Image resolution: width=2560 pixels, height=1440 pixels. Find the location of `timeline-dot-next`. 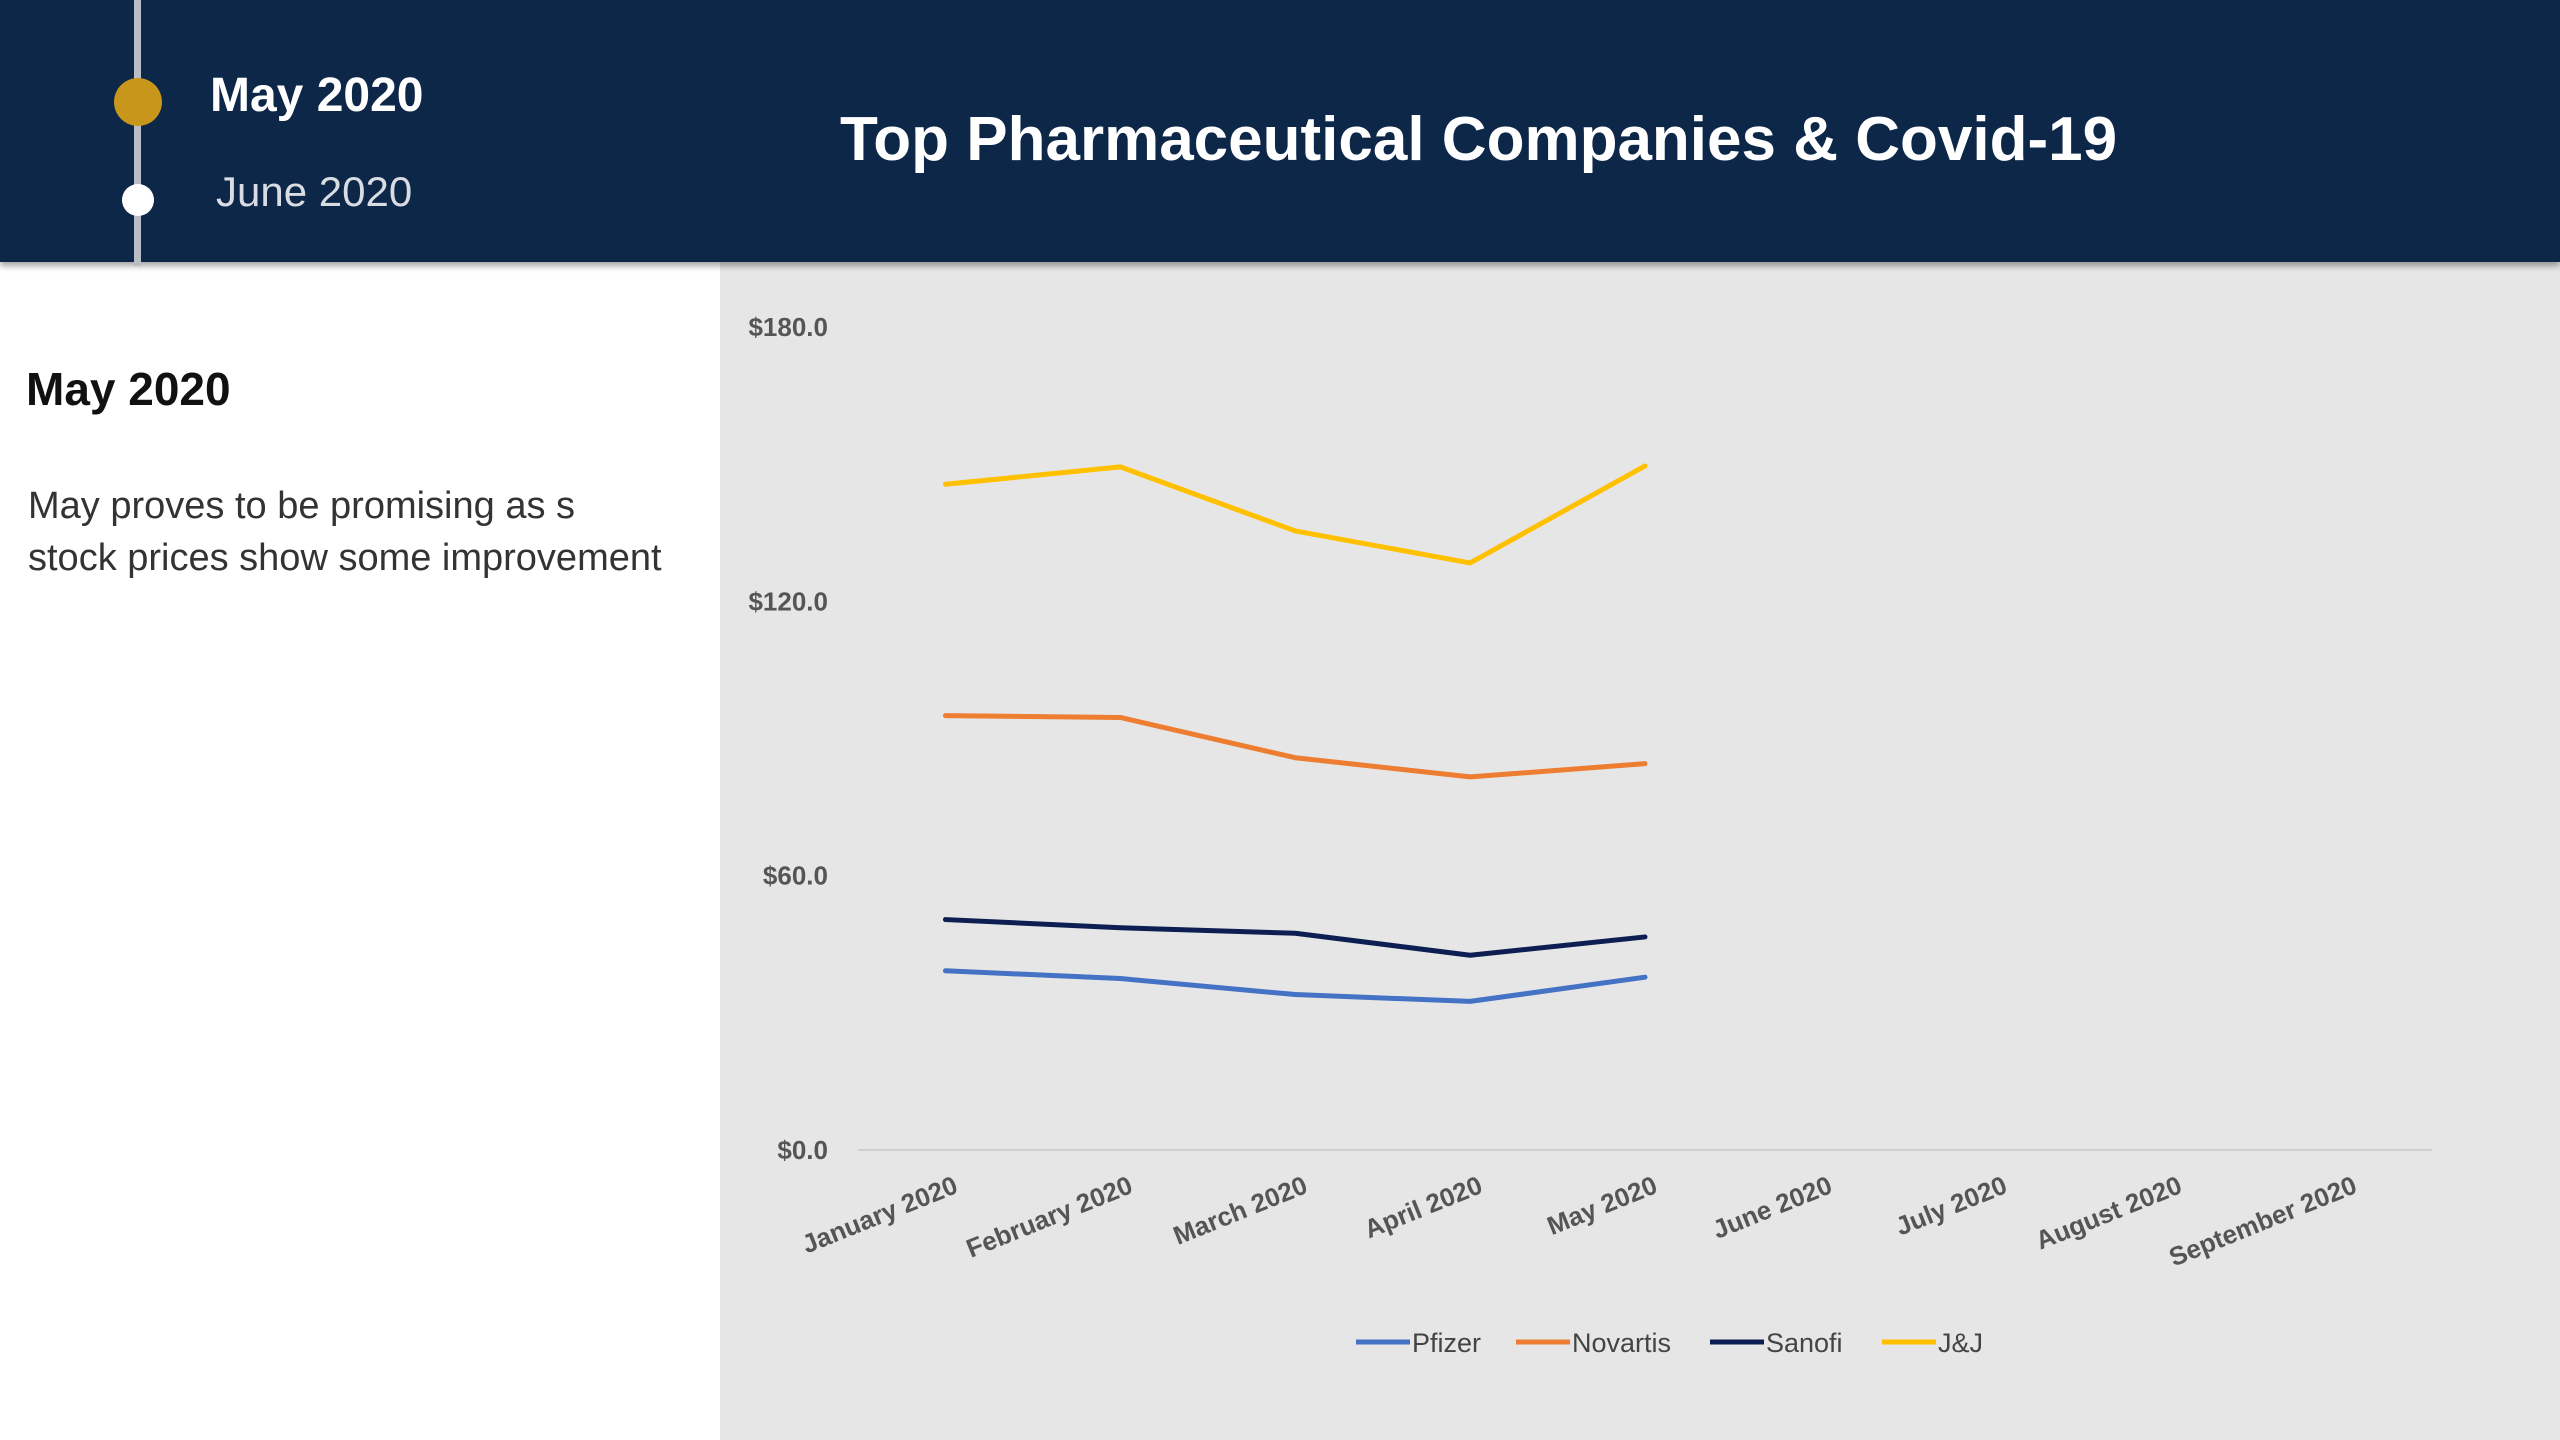

timeline-dot-next is located at coordinates (138, 200).